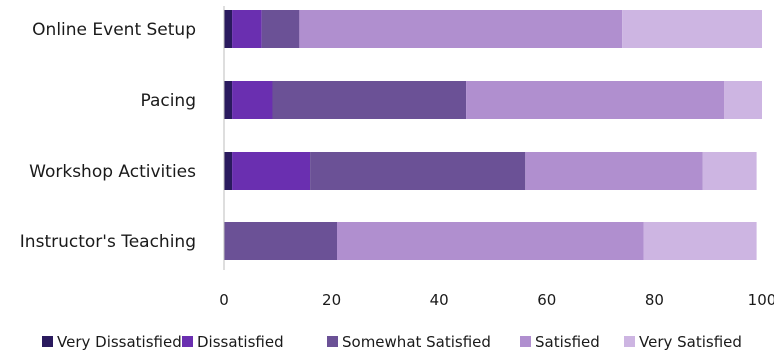 This screenshot has width=774, height=358. What do you see at coordinates (496, 300) in the screenshot?
I see `x-axis-ticks: 0 20 40 60 80 100` at bounding box center [496, 300].